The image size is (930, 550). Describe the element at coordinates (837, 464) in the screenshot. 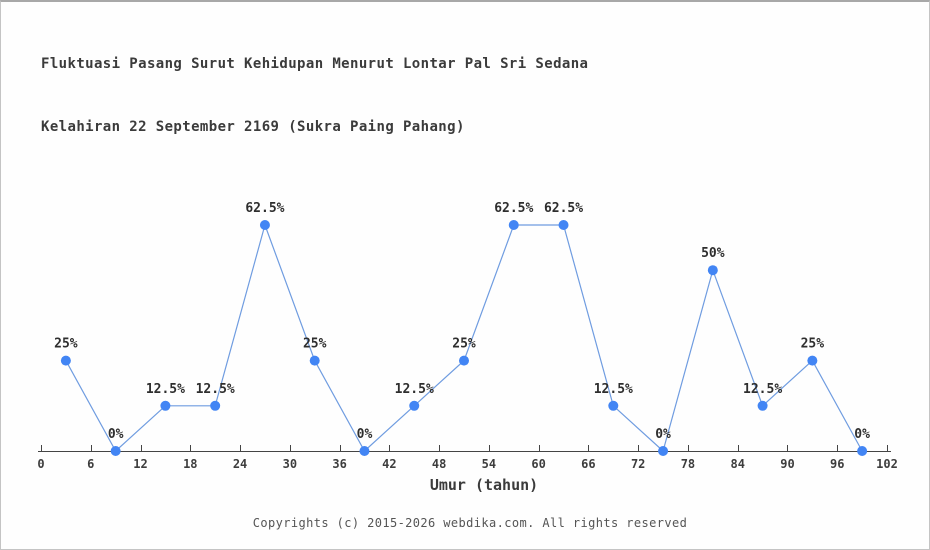

I see `x-tick-label: 96` at that location.